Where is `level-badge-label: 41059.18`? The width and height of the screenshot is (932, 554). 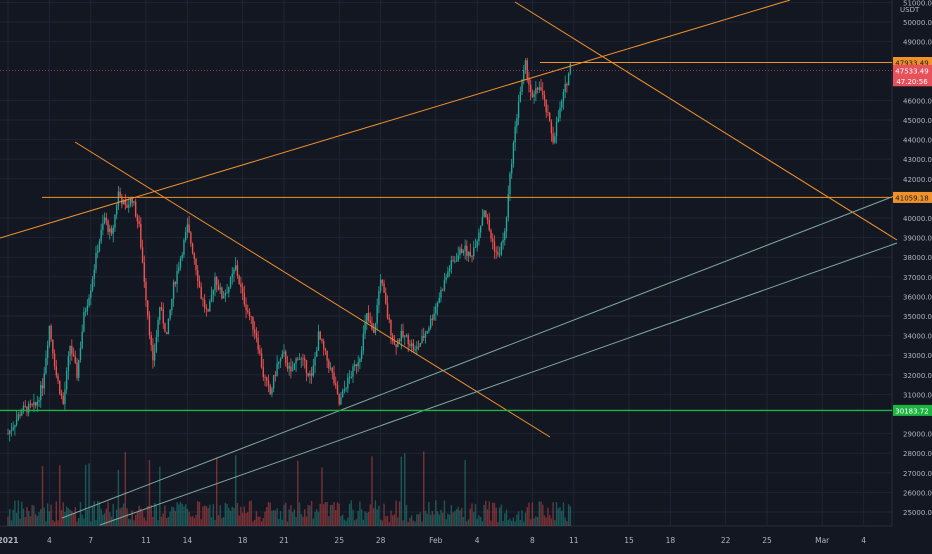
level-badge-label: 41059.18 is located at coordinates (911, 198).